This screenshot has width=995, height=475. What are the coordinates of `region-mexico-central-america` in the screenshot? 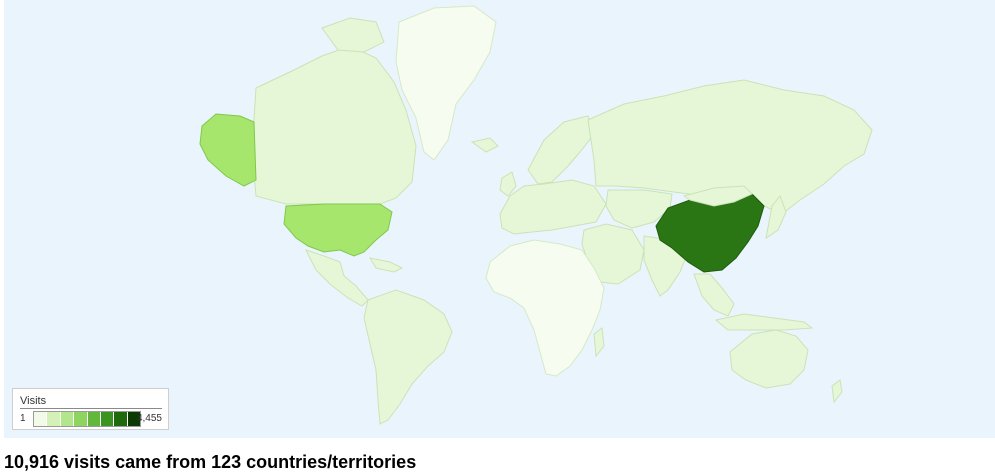 It's located at (337, 278).